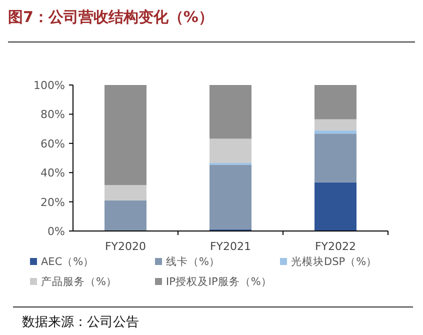  What do you see at coordinates (52, 173) in the screenshot?
I see `y-tick-label: 40%` at bounding box center [52, 173].